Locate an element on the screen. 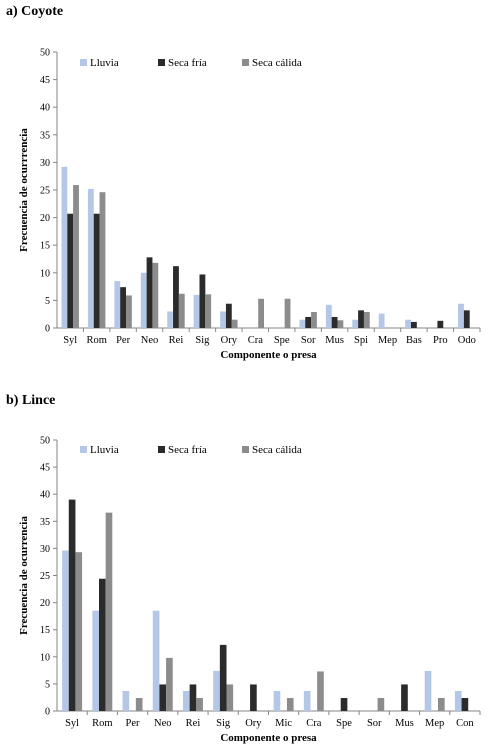 The height and width of the screenshot is (749, 487). y-axis-label: Frecuencia de ocurrencia is located at coordinates (24, 575).